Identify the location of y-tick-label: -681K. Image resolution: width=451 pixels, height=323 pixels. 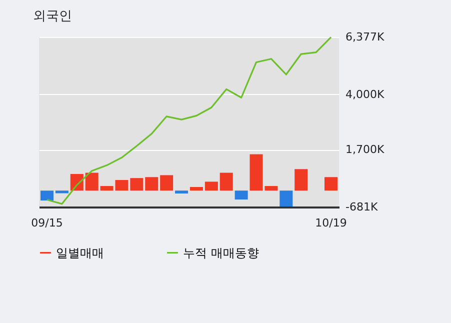
(362, 207).